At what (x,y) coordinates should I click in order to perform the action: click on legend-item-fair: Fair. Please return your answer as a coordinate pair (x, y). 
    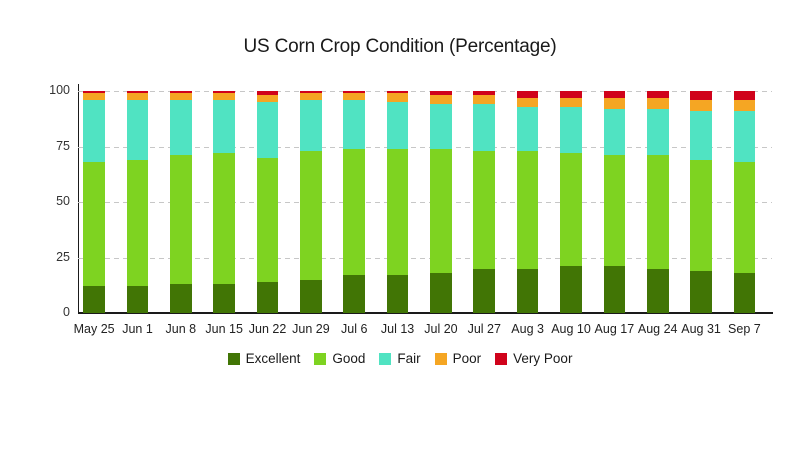
    Looking at the image, I should click on (400, 358).